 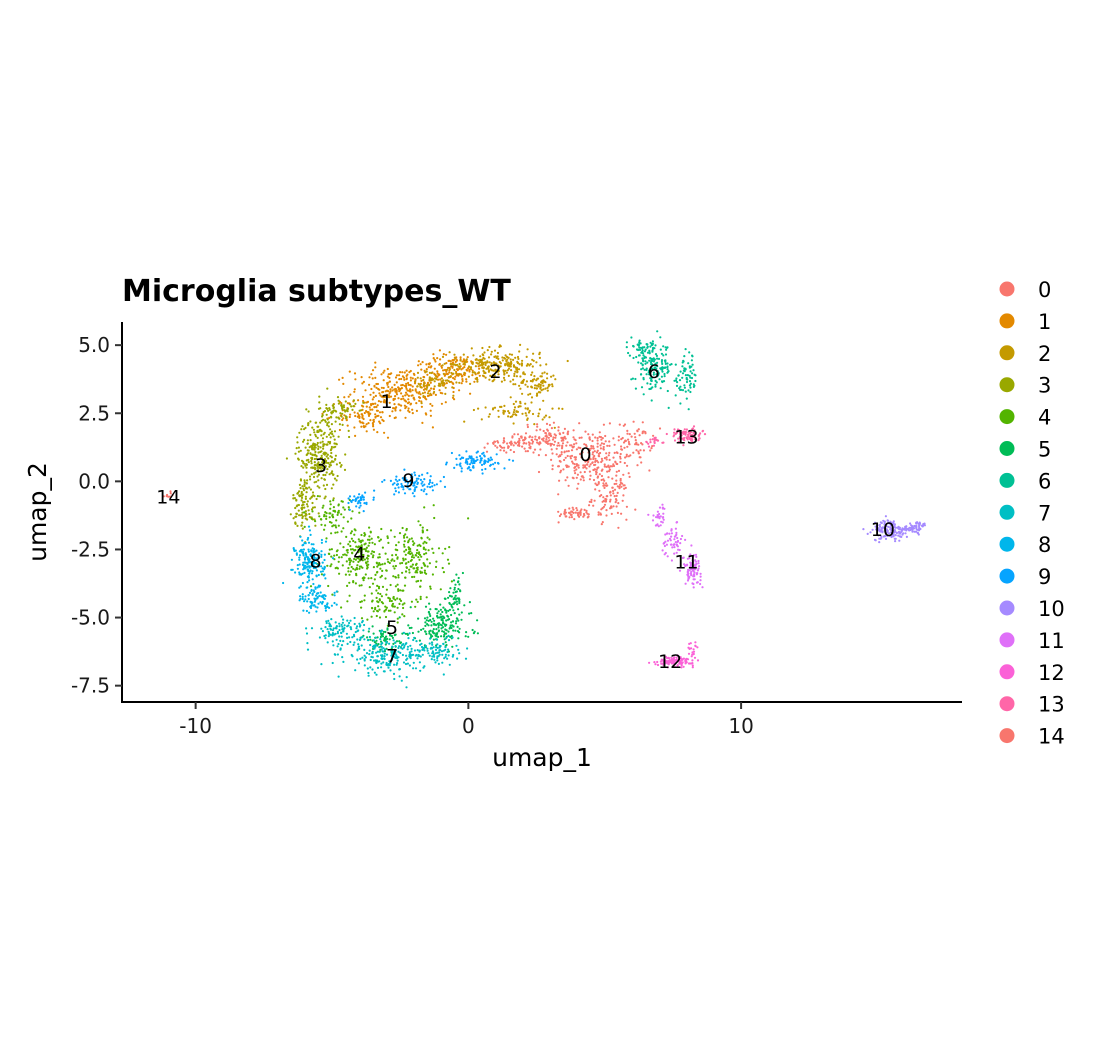 What do you see at coordinates (37, 512) in the screenshot?
I see `y-axis-title: umap_2` at bounding box center [37, 512].